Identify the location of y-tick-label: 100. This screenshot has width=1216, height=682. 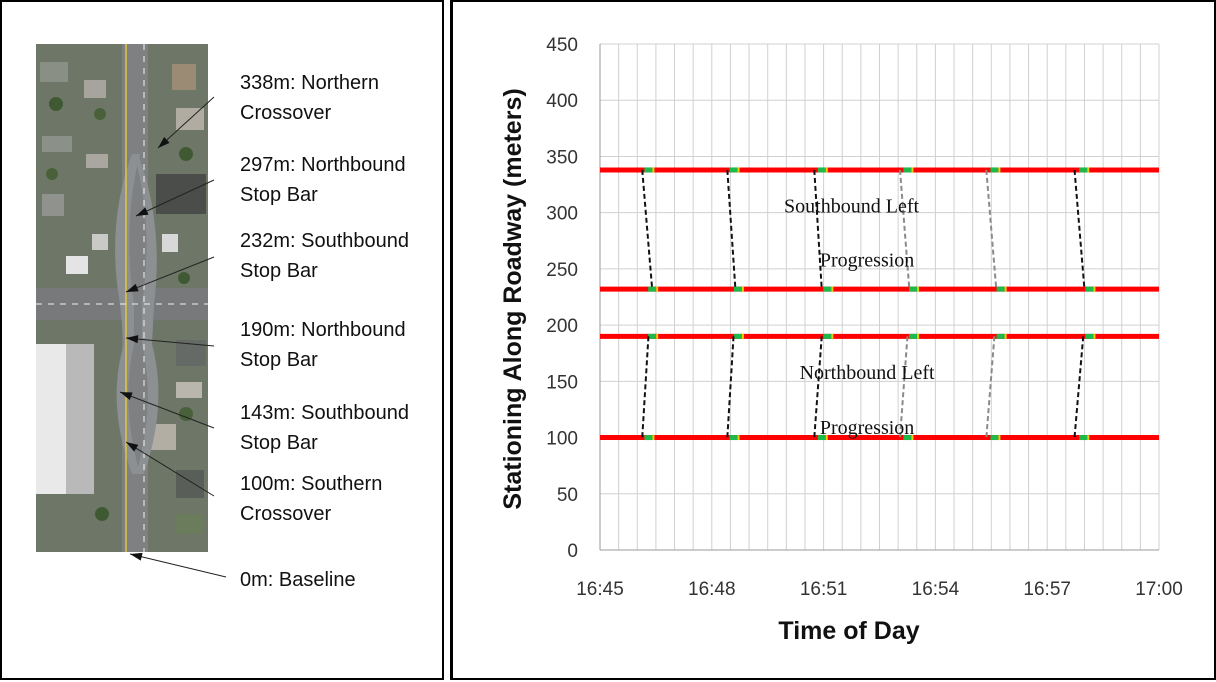
(562, 439).